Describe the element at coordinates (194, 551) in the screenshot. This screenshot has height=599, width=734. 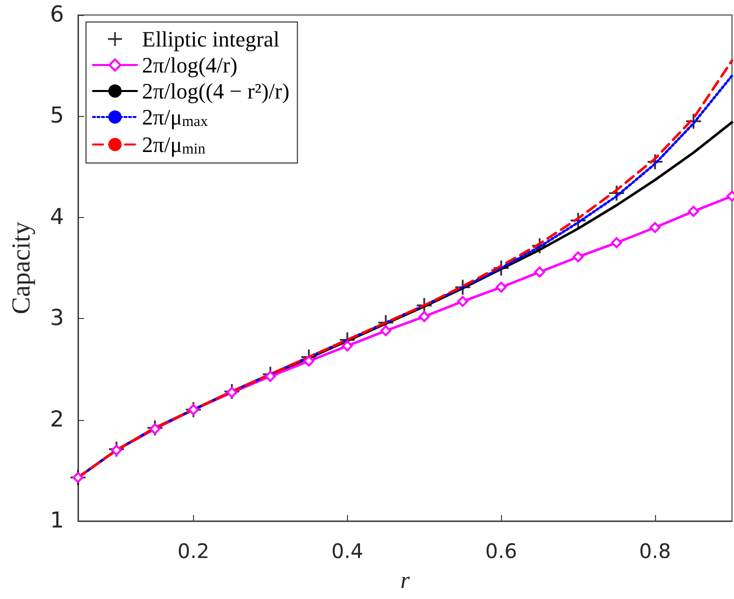
I see `x-tick-label: 0.2` at that location.